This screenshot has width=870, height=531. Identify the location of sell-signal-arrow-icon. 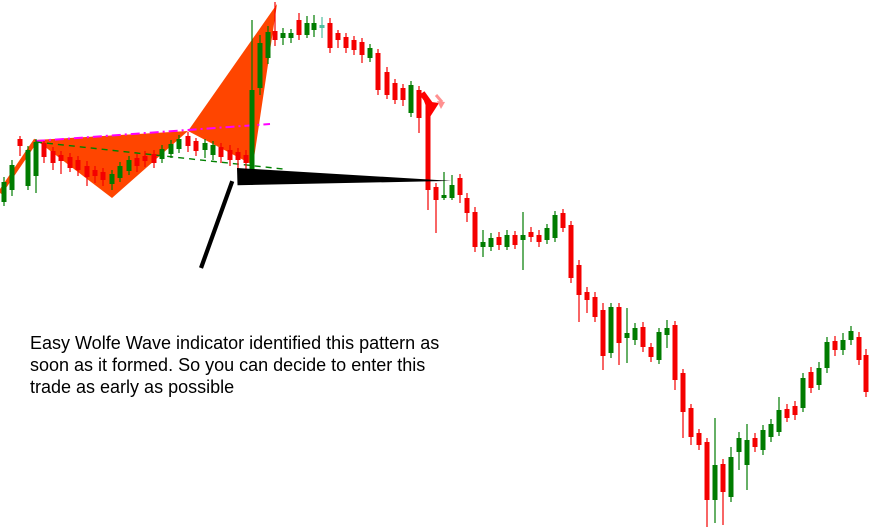
(432, 104).